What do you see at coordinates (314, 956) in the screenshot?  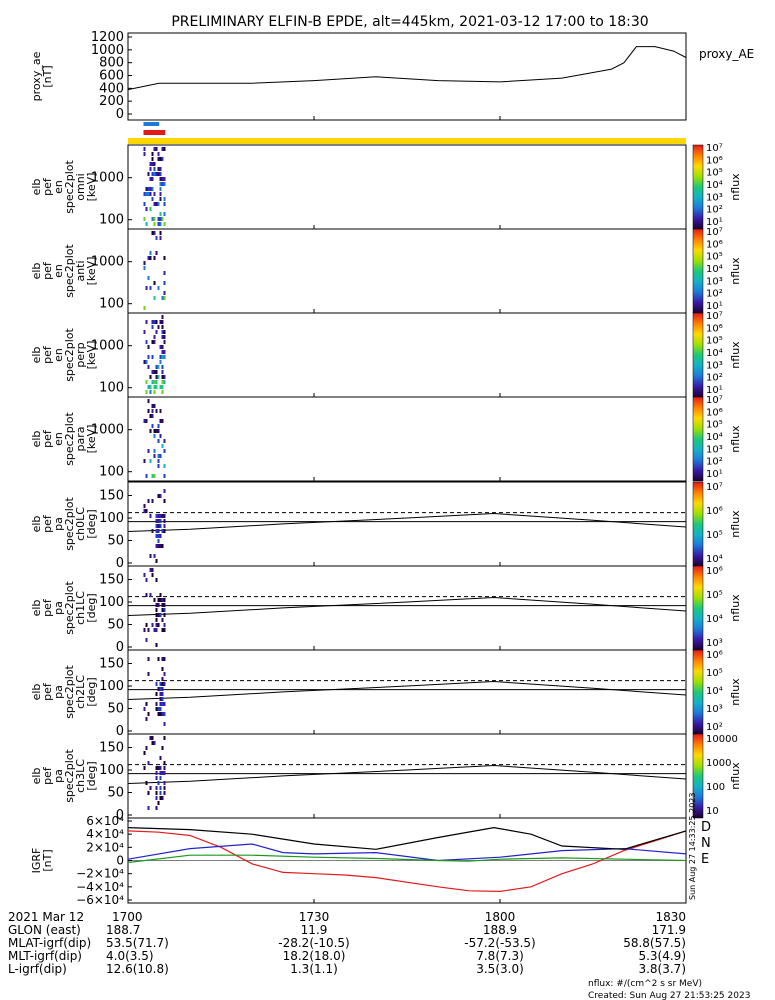 I see `footer-cell: 18.2(18.0)` at bounding box center [314, 956].